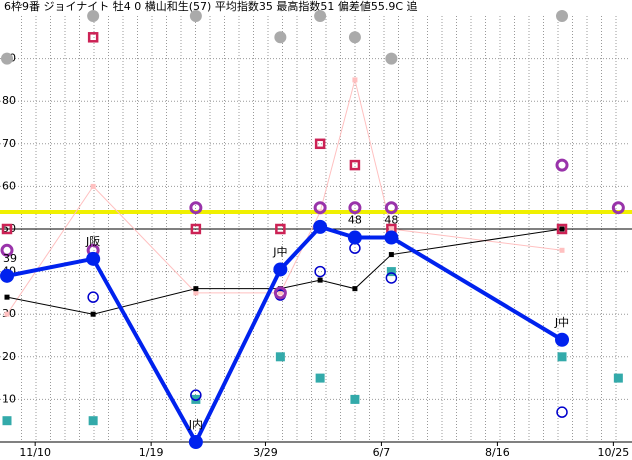 The image size is (632, 460). Describe the element at coordinates (265, 452) in the screenshot. I see `x-tick-label: 3/29` at that location.